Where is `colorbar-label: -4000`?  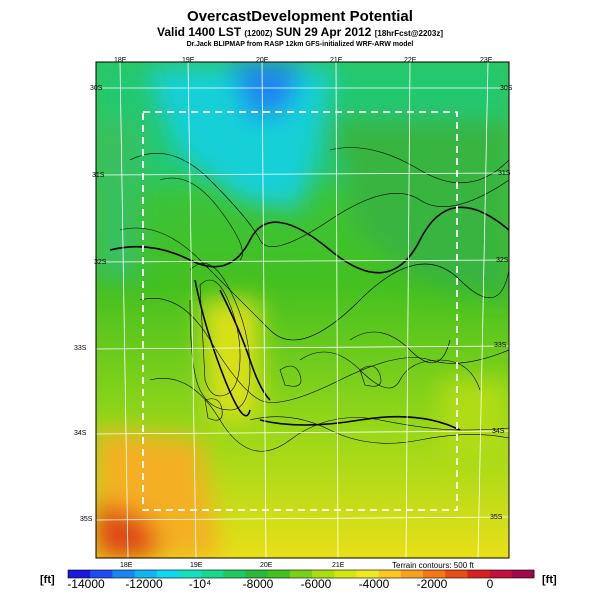 colorbar-label: -4000 is located at coordinates (374, 584).